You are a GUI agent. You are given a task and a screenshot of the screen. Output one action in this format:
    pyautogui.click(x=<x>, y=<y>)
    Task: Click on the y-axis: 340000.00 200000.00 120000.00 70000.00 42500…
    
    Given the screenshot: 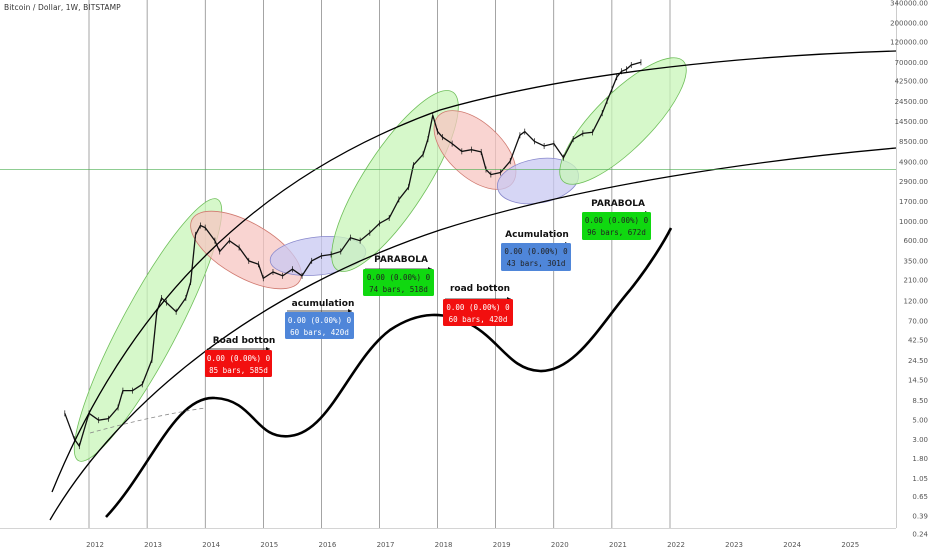 What is the action you would take?
    pyautogui.click(x=911, y=275)
    